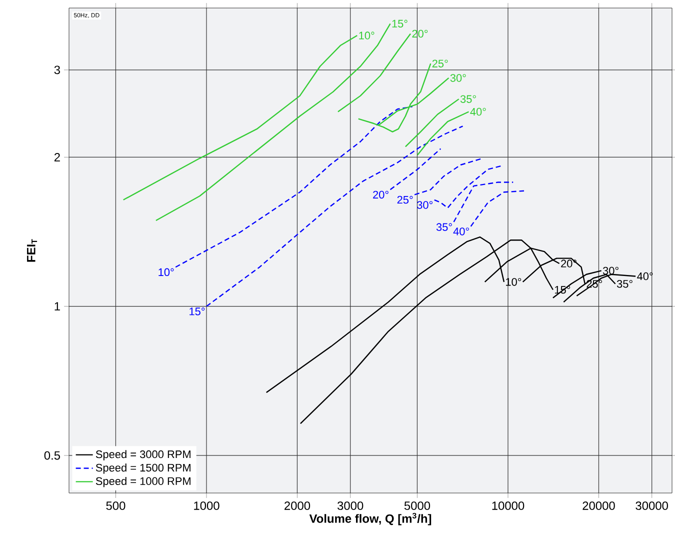  What do you see at coordinates (116, 505) in the screenshot?
I see `x-tick-label: 500` at bounding box center [116, 505].